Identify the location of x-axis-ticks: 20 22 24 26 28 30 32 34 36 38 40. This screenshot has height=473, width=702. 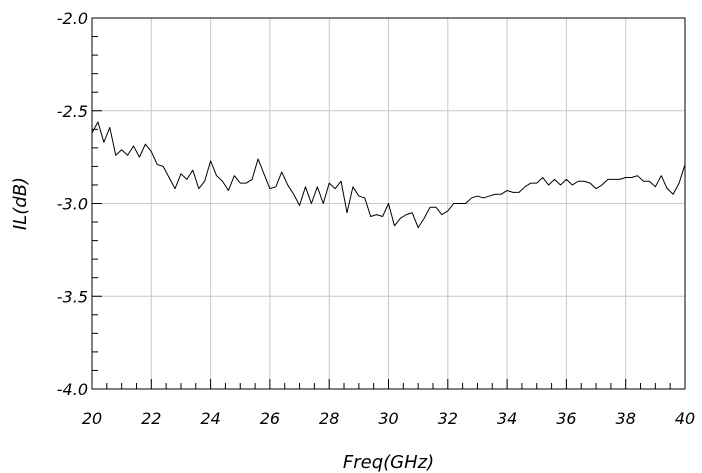
(388, 418).